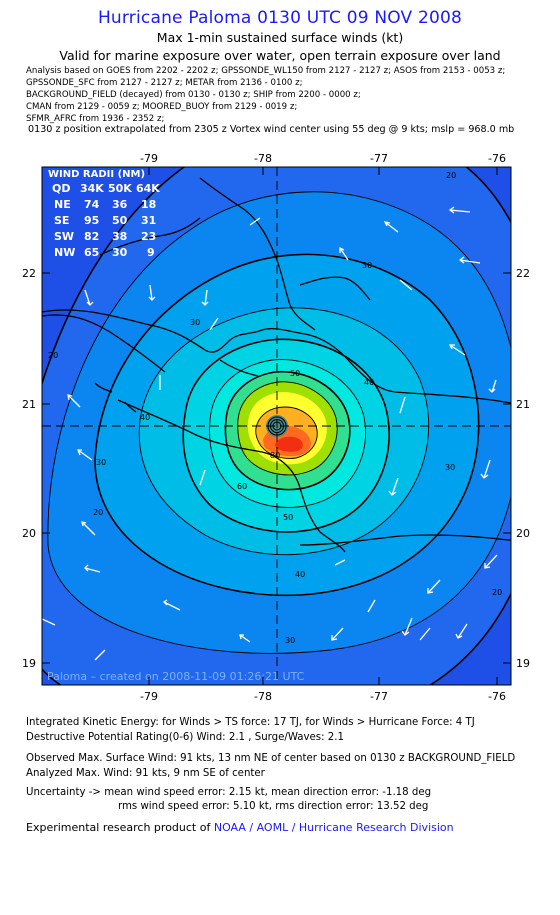 Image resolution: width=560 pixels, height=915 pixels. What do you see at coordinates (523, 533) in the screenshot?
I see `y-tick-label-right: 20` at bounding box center [523, 533].